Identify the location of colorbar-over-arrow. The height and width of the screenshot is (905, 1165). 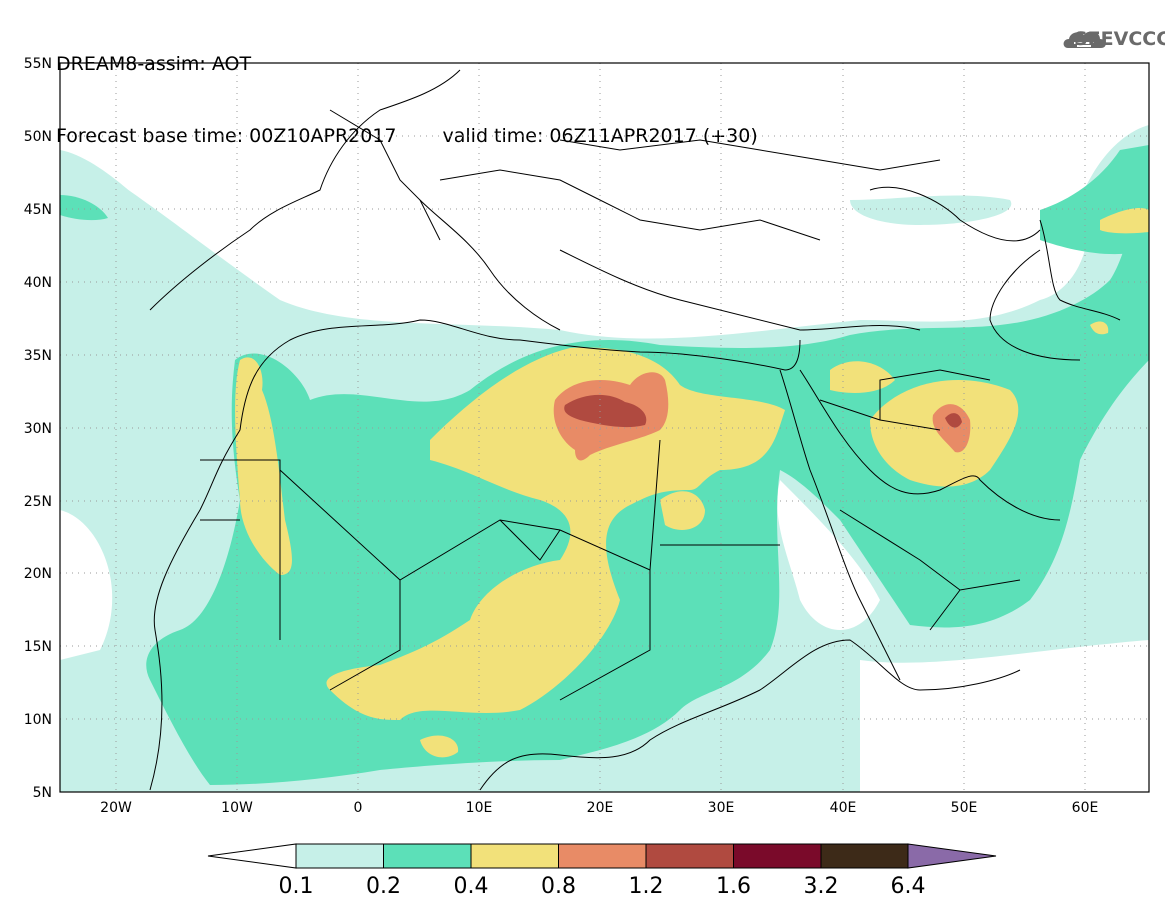
(952, 856).